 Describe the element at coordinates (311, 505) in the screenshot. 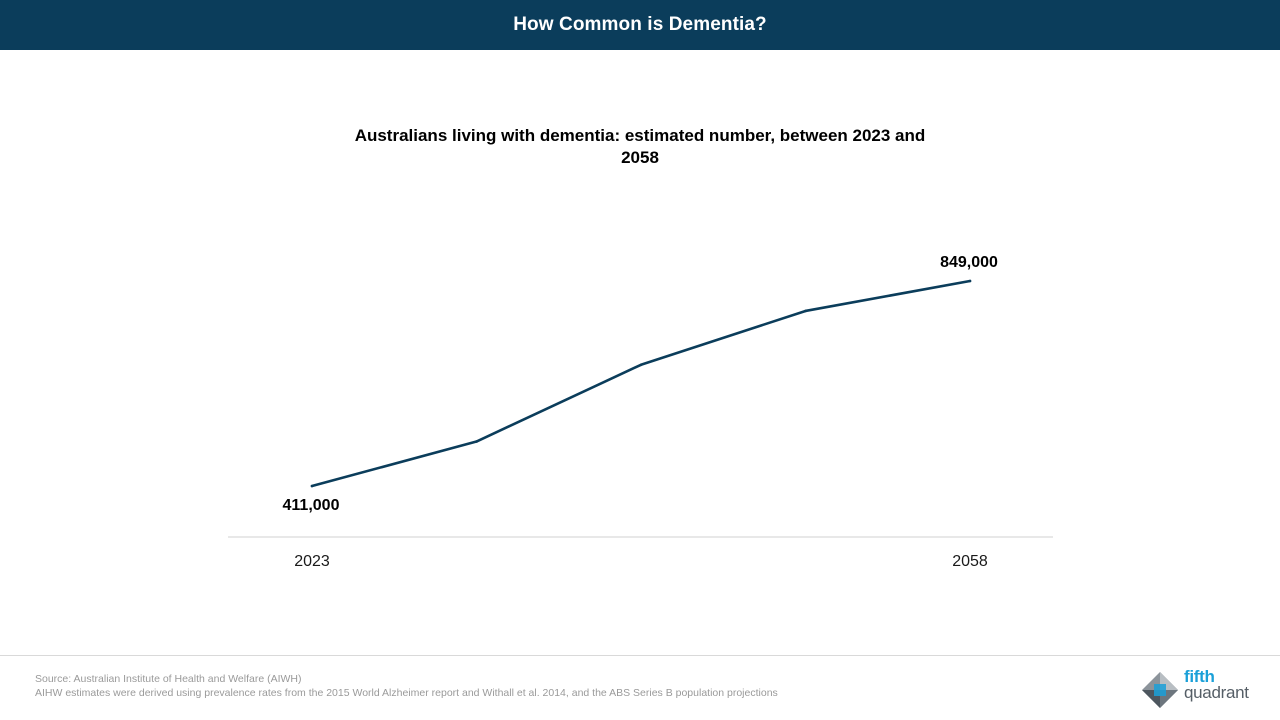

I see `data-label-0: 411,000` at that location.